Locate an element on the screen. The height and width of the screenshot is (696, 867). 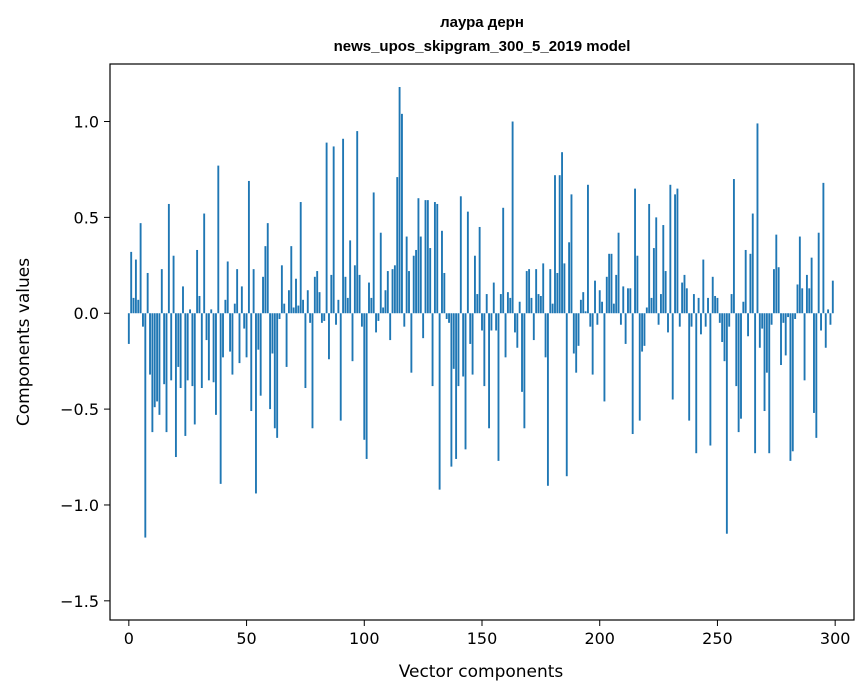
y-axis-label: Components values is located at coordinates (24, 342).